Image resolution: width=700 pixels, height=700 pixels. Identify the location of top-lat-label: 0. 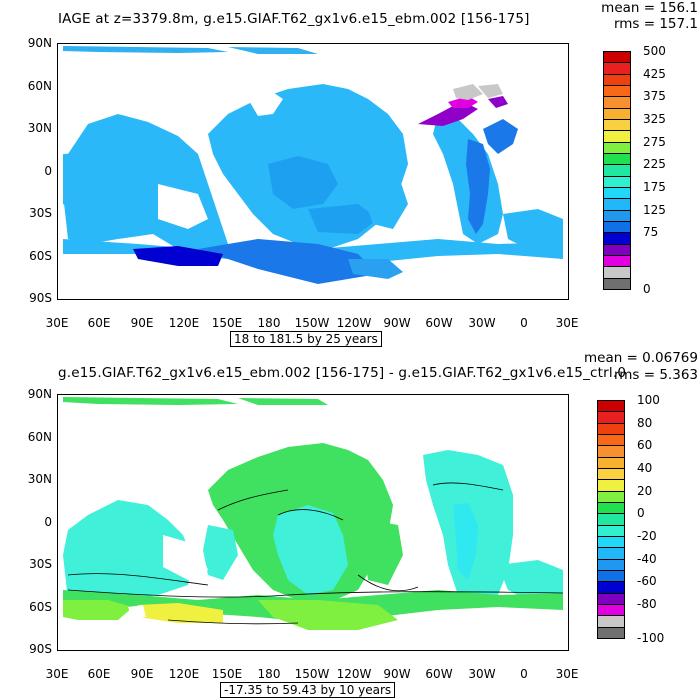
(48, 171).